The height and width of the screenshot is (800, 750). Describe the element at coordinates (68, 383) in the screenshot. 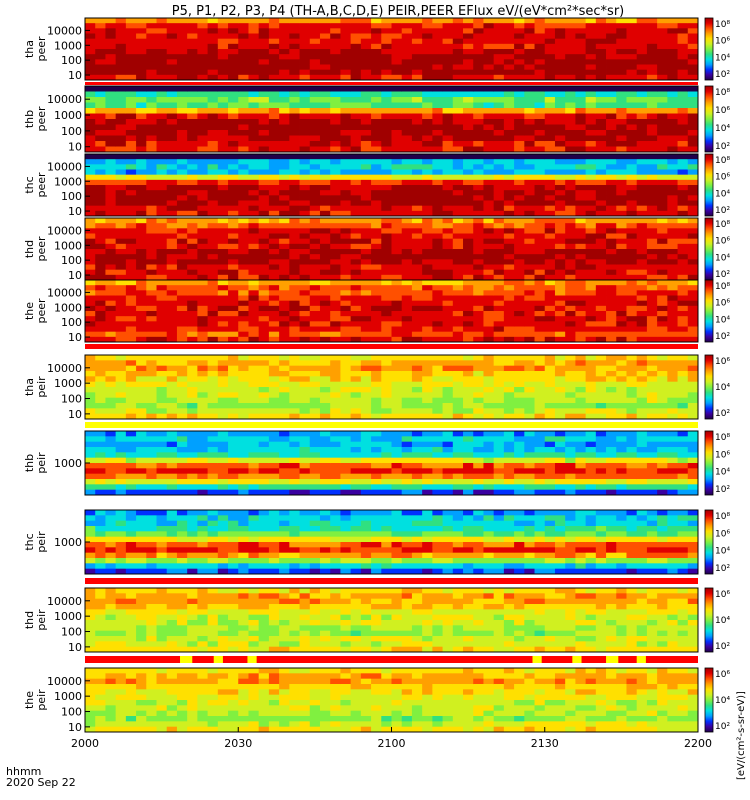

I see `y-tick-label: 1000` at that location.